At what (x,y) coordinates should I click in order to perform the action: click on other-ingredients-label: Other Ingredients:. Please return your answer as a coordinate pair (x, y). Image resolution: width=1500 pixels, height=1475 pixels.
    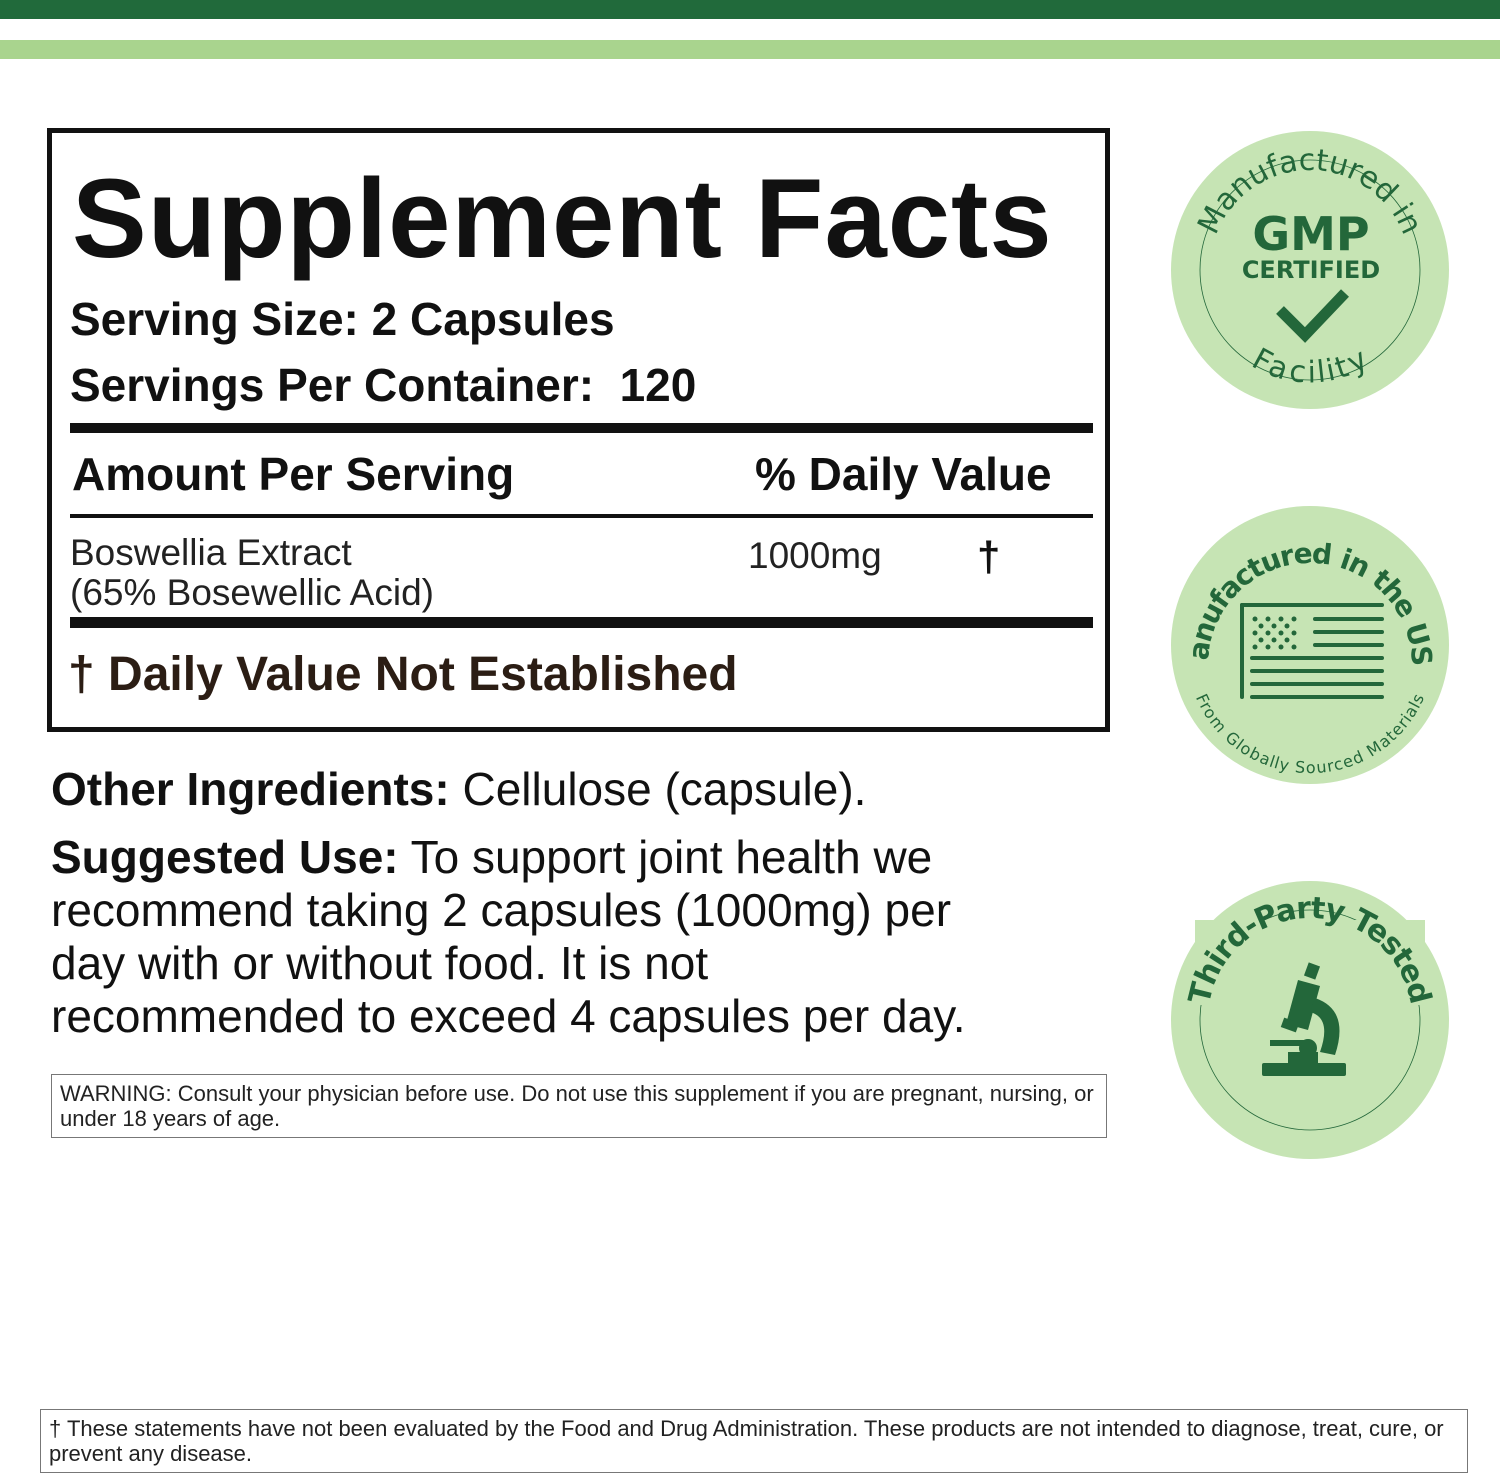
    Looking at the image, I should click on (250, 789).